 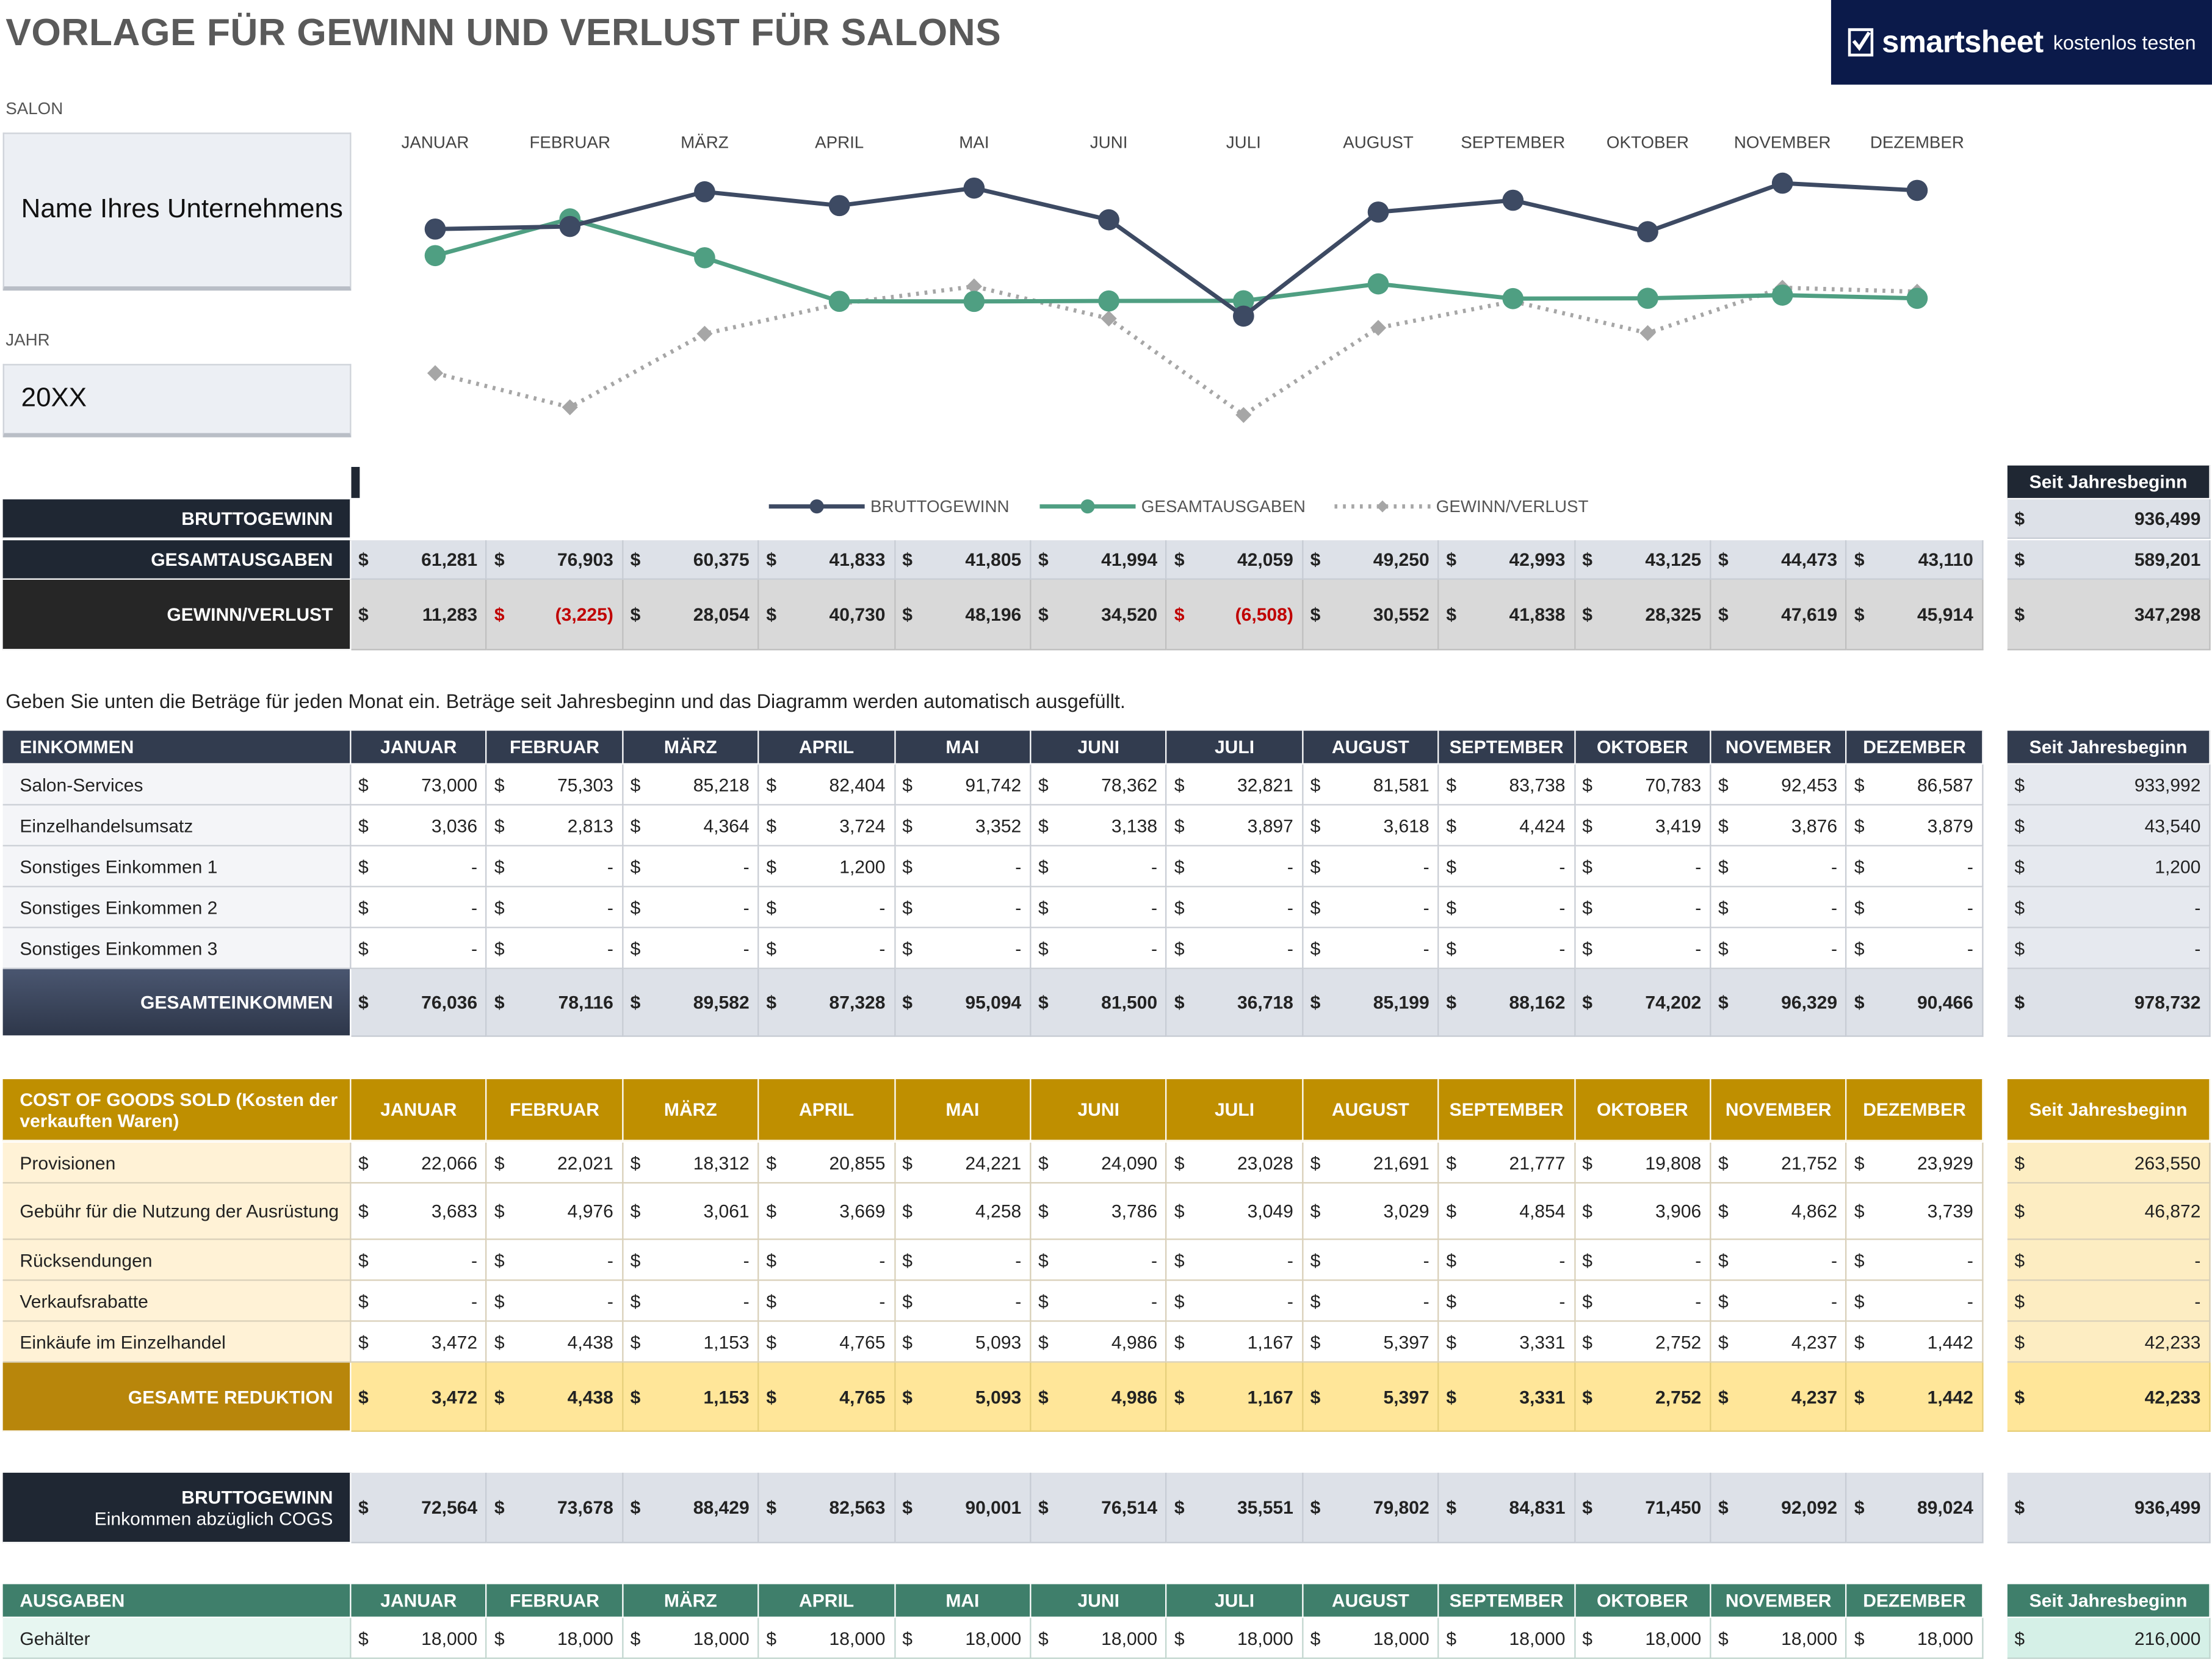 What do you see at coordinates (691, 785) in the screenshot?
I see `value-cell: $85,218` at bounding box center [691, 785].